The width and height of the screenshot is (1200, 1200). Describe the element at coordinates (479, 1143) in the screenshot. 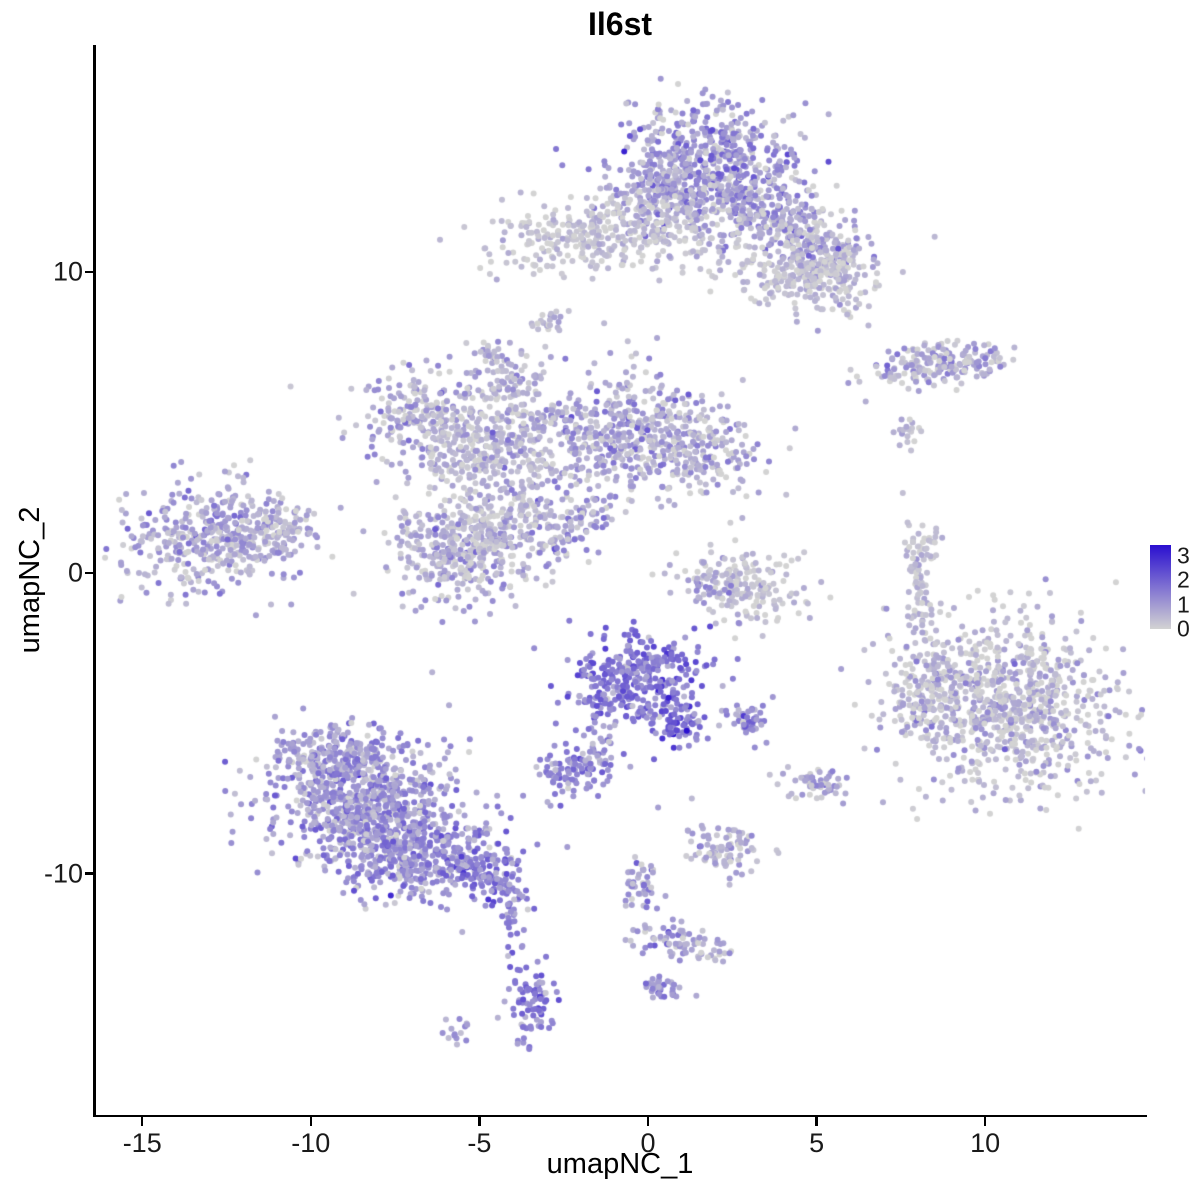

I see `x-tick-label: -5` at that location.